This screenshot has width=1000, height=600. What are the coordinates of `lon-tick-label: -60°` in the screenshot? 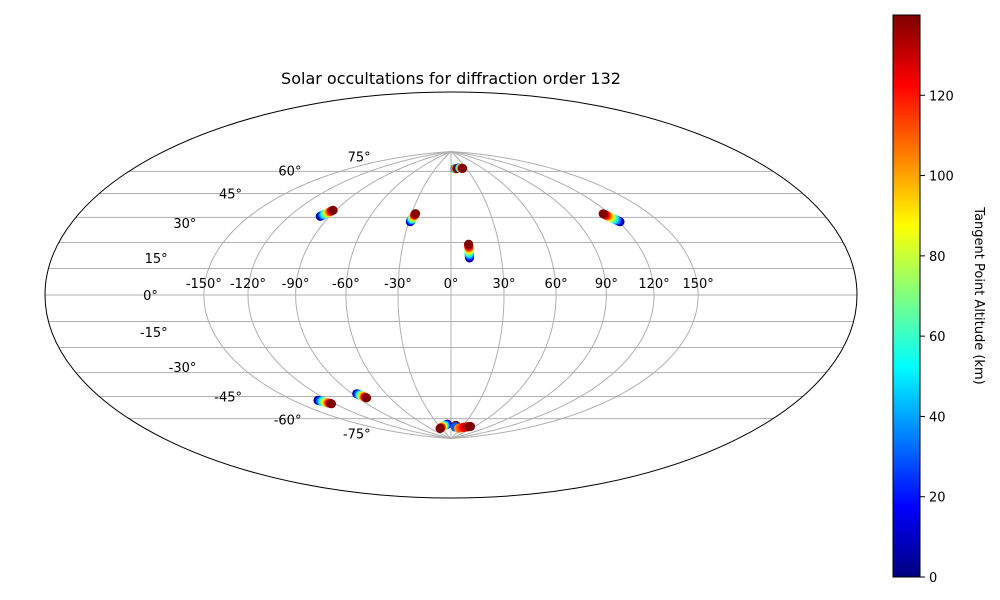 It's located at (346, 284).